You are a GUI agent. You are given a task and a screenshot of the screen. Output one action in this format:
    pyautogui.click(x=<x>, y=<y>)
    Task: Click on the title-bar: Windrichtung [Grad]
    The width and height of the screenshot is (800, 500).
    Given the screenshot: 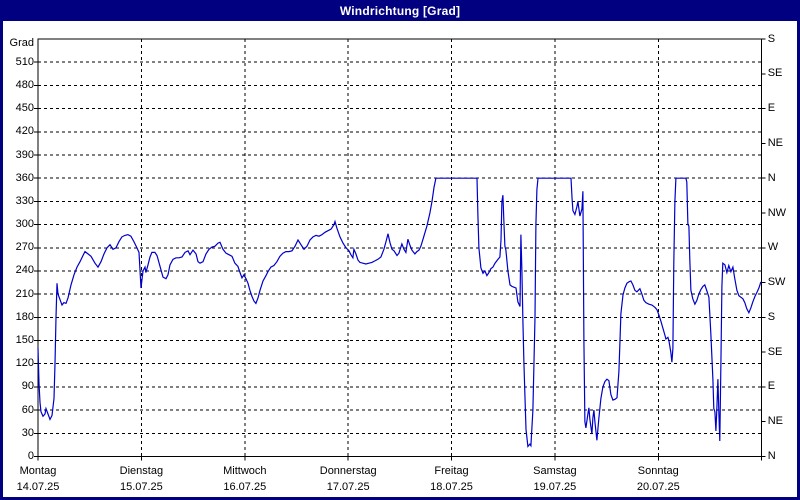 What is the action you would take?
    pyautogui.click(x=400, y=10)
    